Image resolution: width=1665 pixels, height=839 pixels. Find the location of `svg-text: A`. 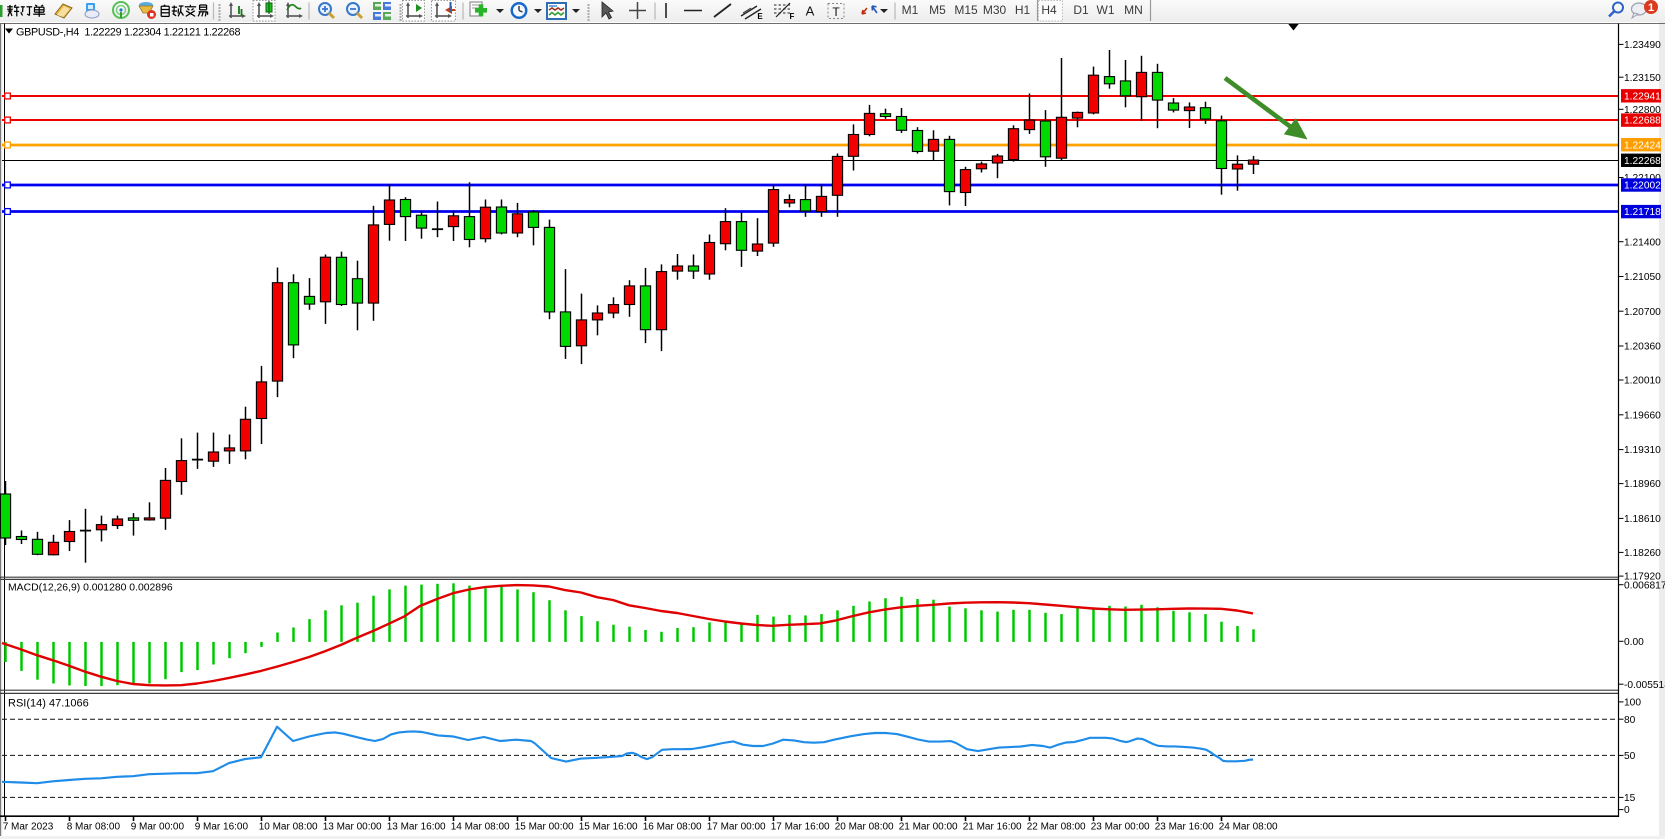

svg-text: A is located at coordinates (810, 11).